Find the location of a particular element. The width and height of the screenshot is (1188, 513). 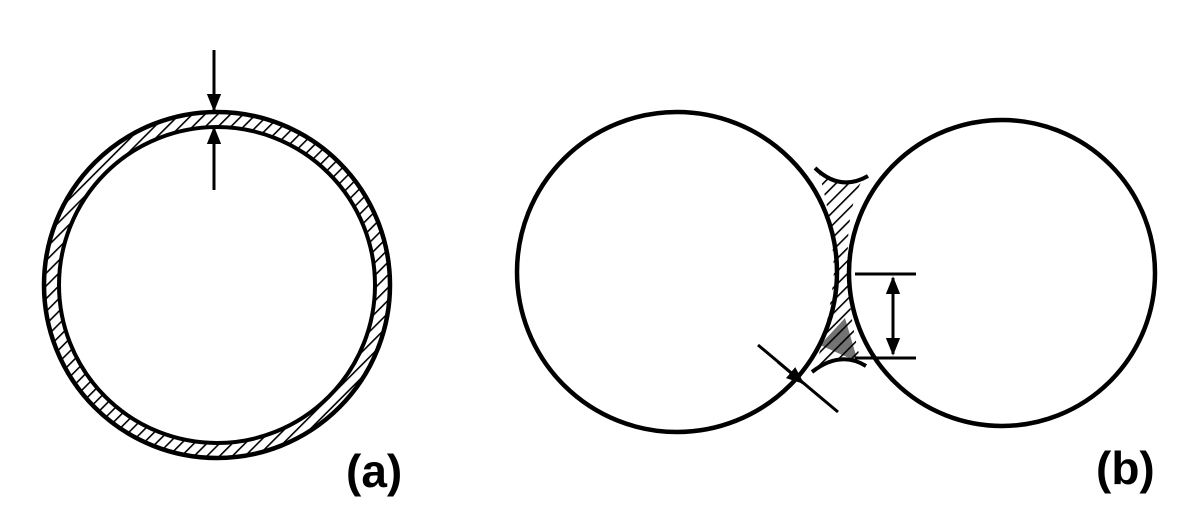

panel-b-label: (b) is located at coordinates (1125, 468).